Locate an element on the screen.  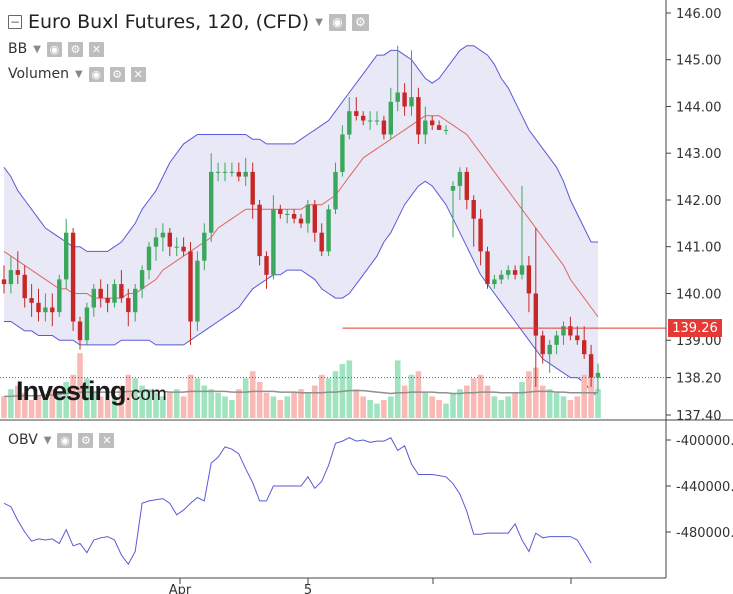
y-tick-label: 140.00 is located at coordinates (699, 295).